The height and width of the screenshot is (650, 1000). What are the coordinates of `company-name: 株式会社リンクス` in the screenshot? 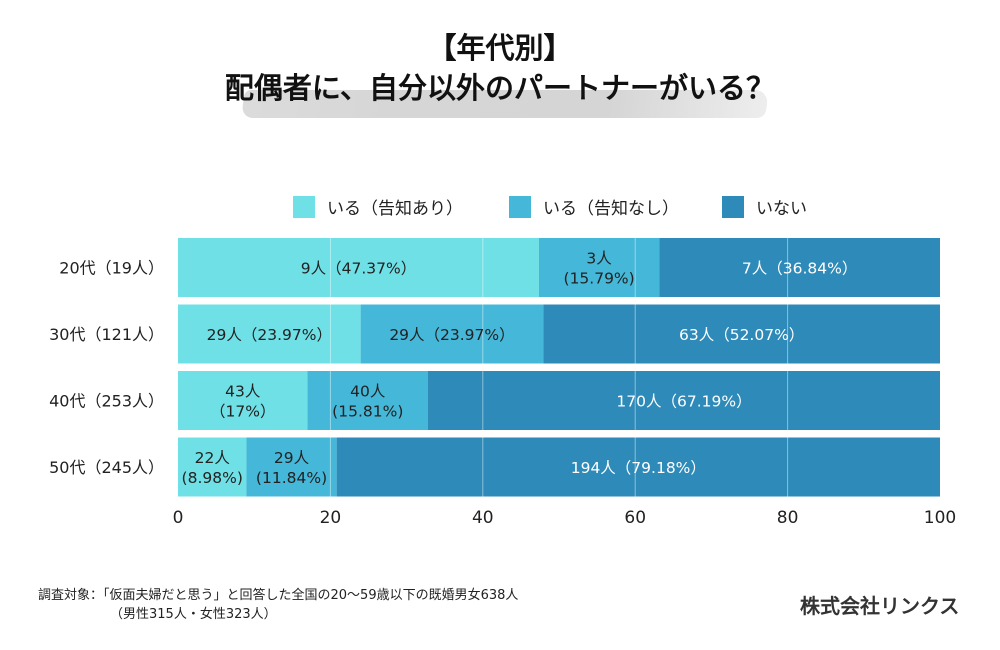 It's located at (880, 606).